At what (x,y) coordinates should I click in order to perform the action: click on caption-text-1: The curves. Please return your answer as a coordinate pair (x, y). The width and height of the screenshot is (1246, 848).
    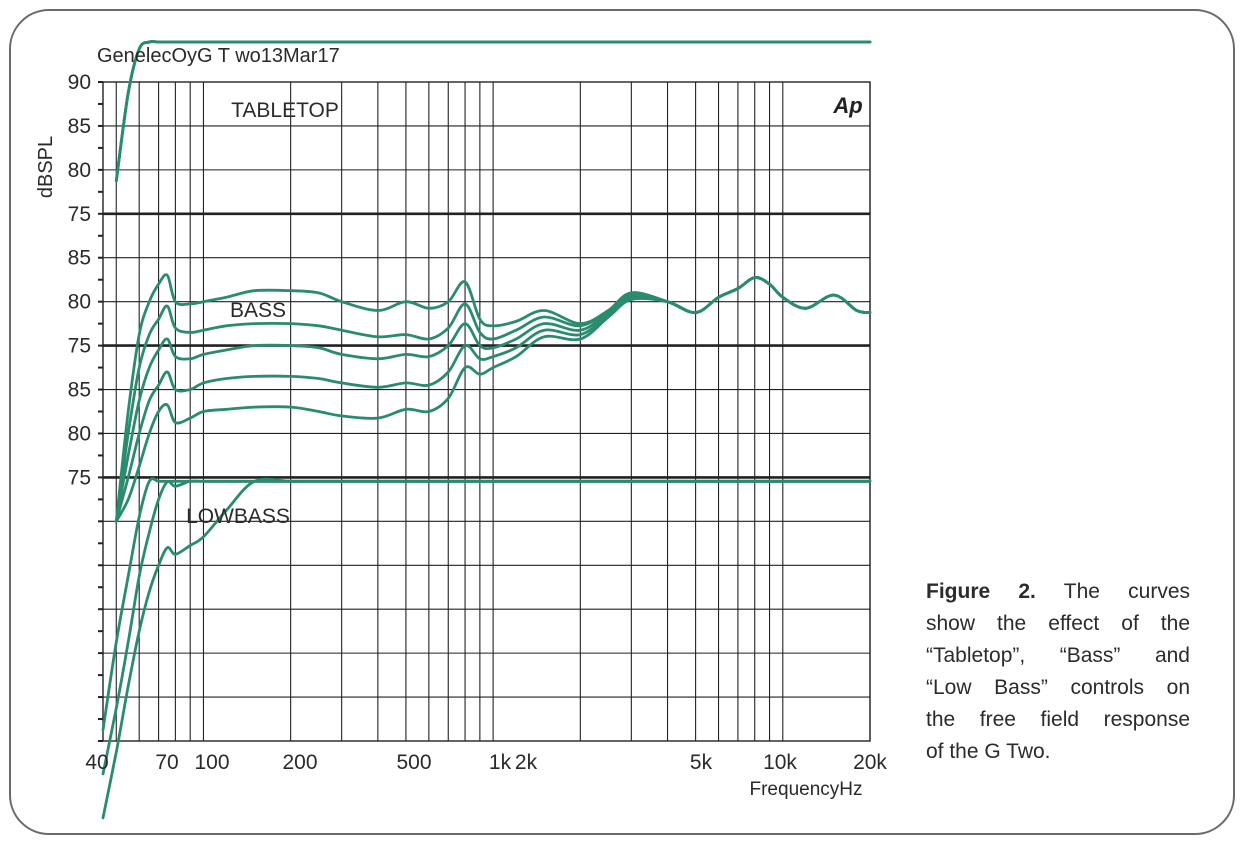
    Looking at the image, I should click on (1126, 591).